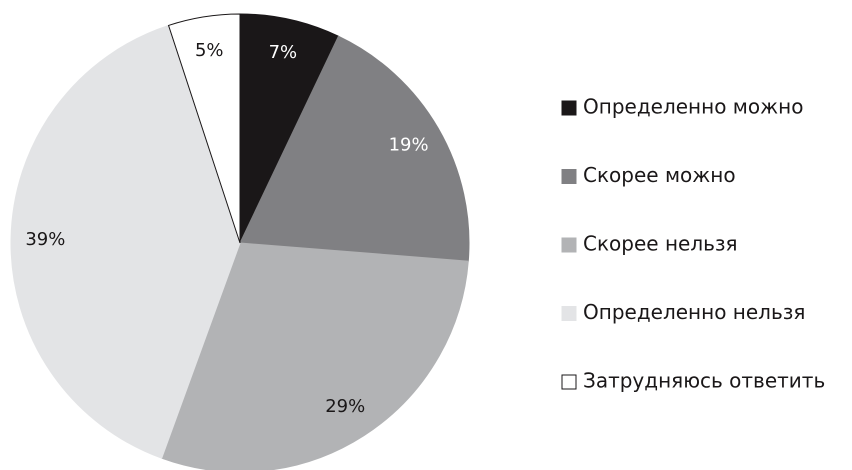  What do you see at coordinates (283, 52) in the screenshot?
I see `slice-label: 7%` at bounding box center [283, 52].